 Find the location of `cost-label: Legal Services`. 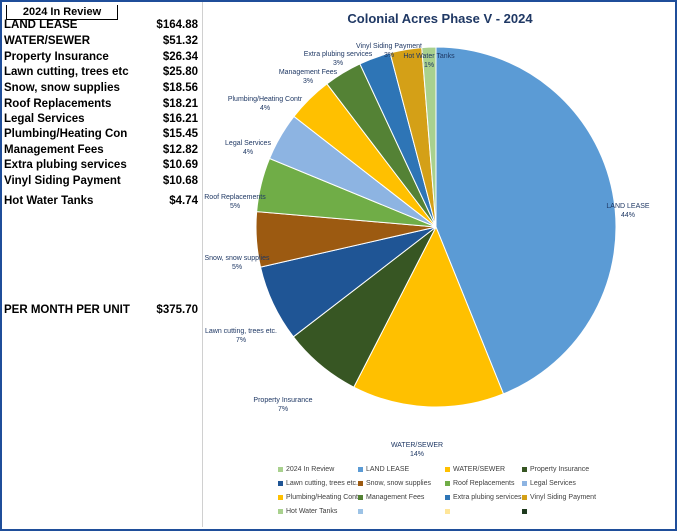

cost-label: Legal Services is located at coordinates (44, 119).